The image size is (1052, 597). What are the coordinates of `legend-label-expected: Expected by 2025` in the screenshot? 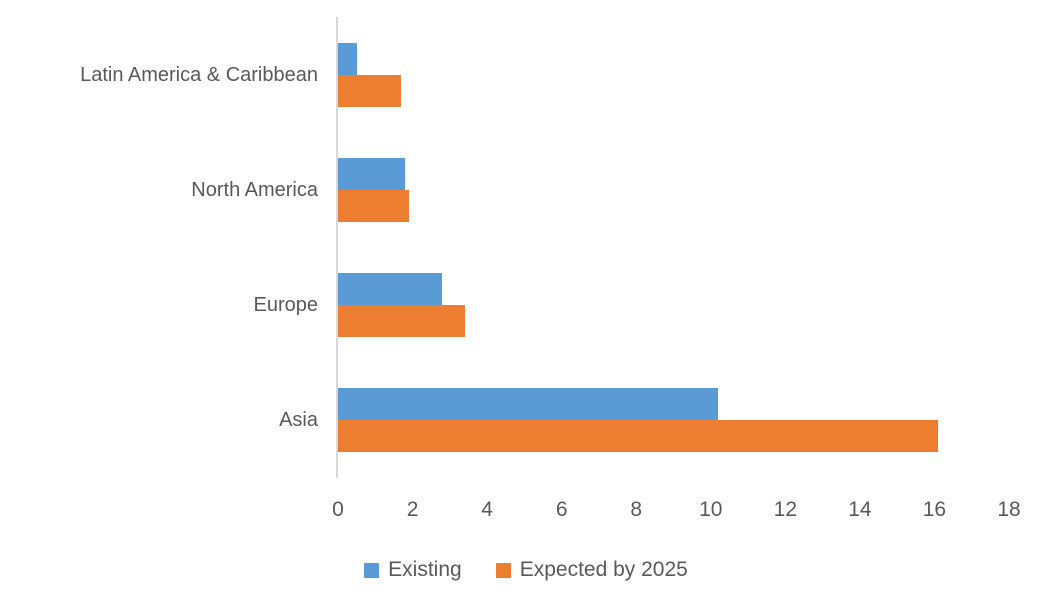 It's located at (603, 569).